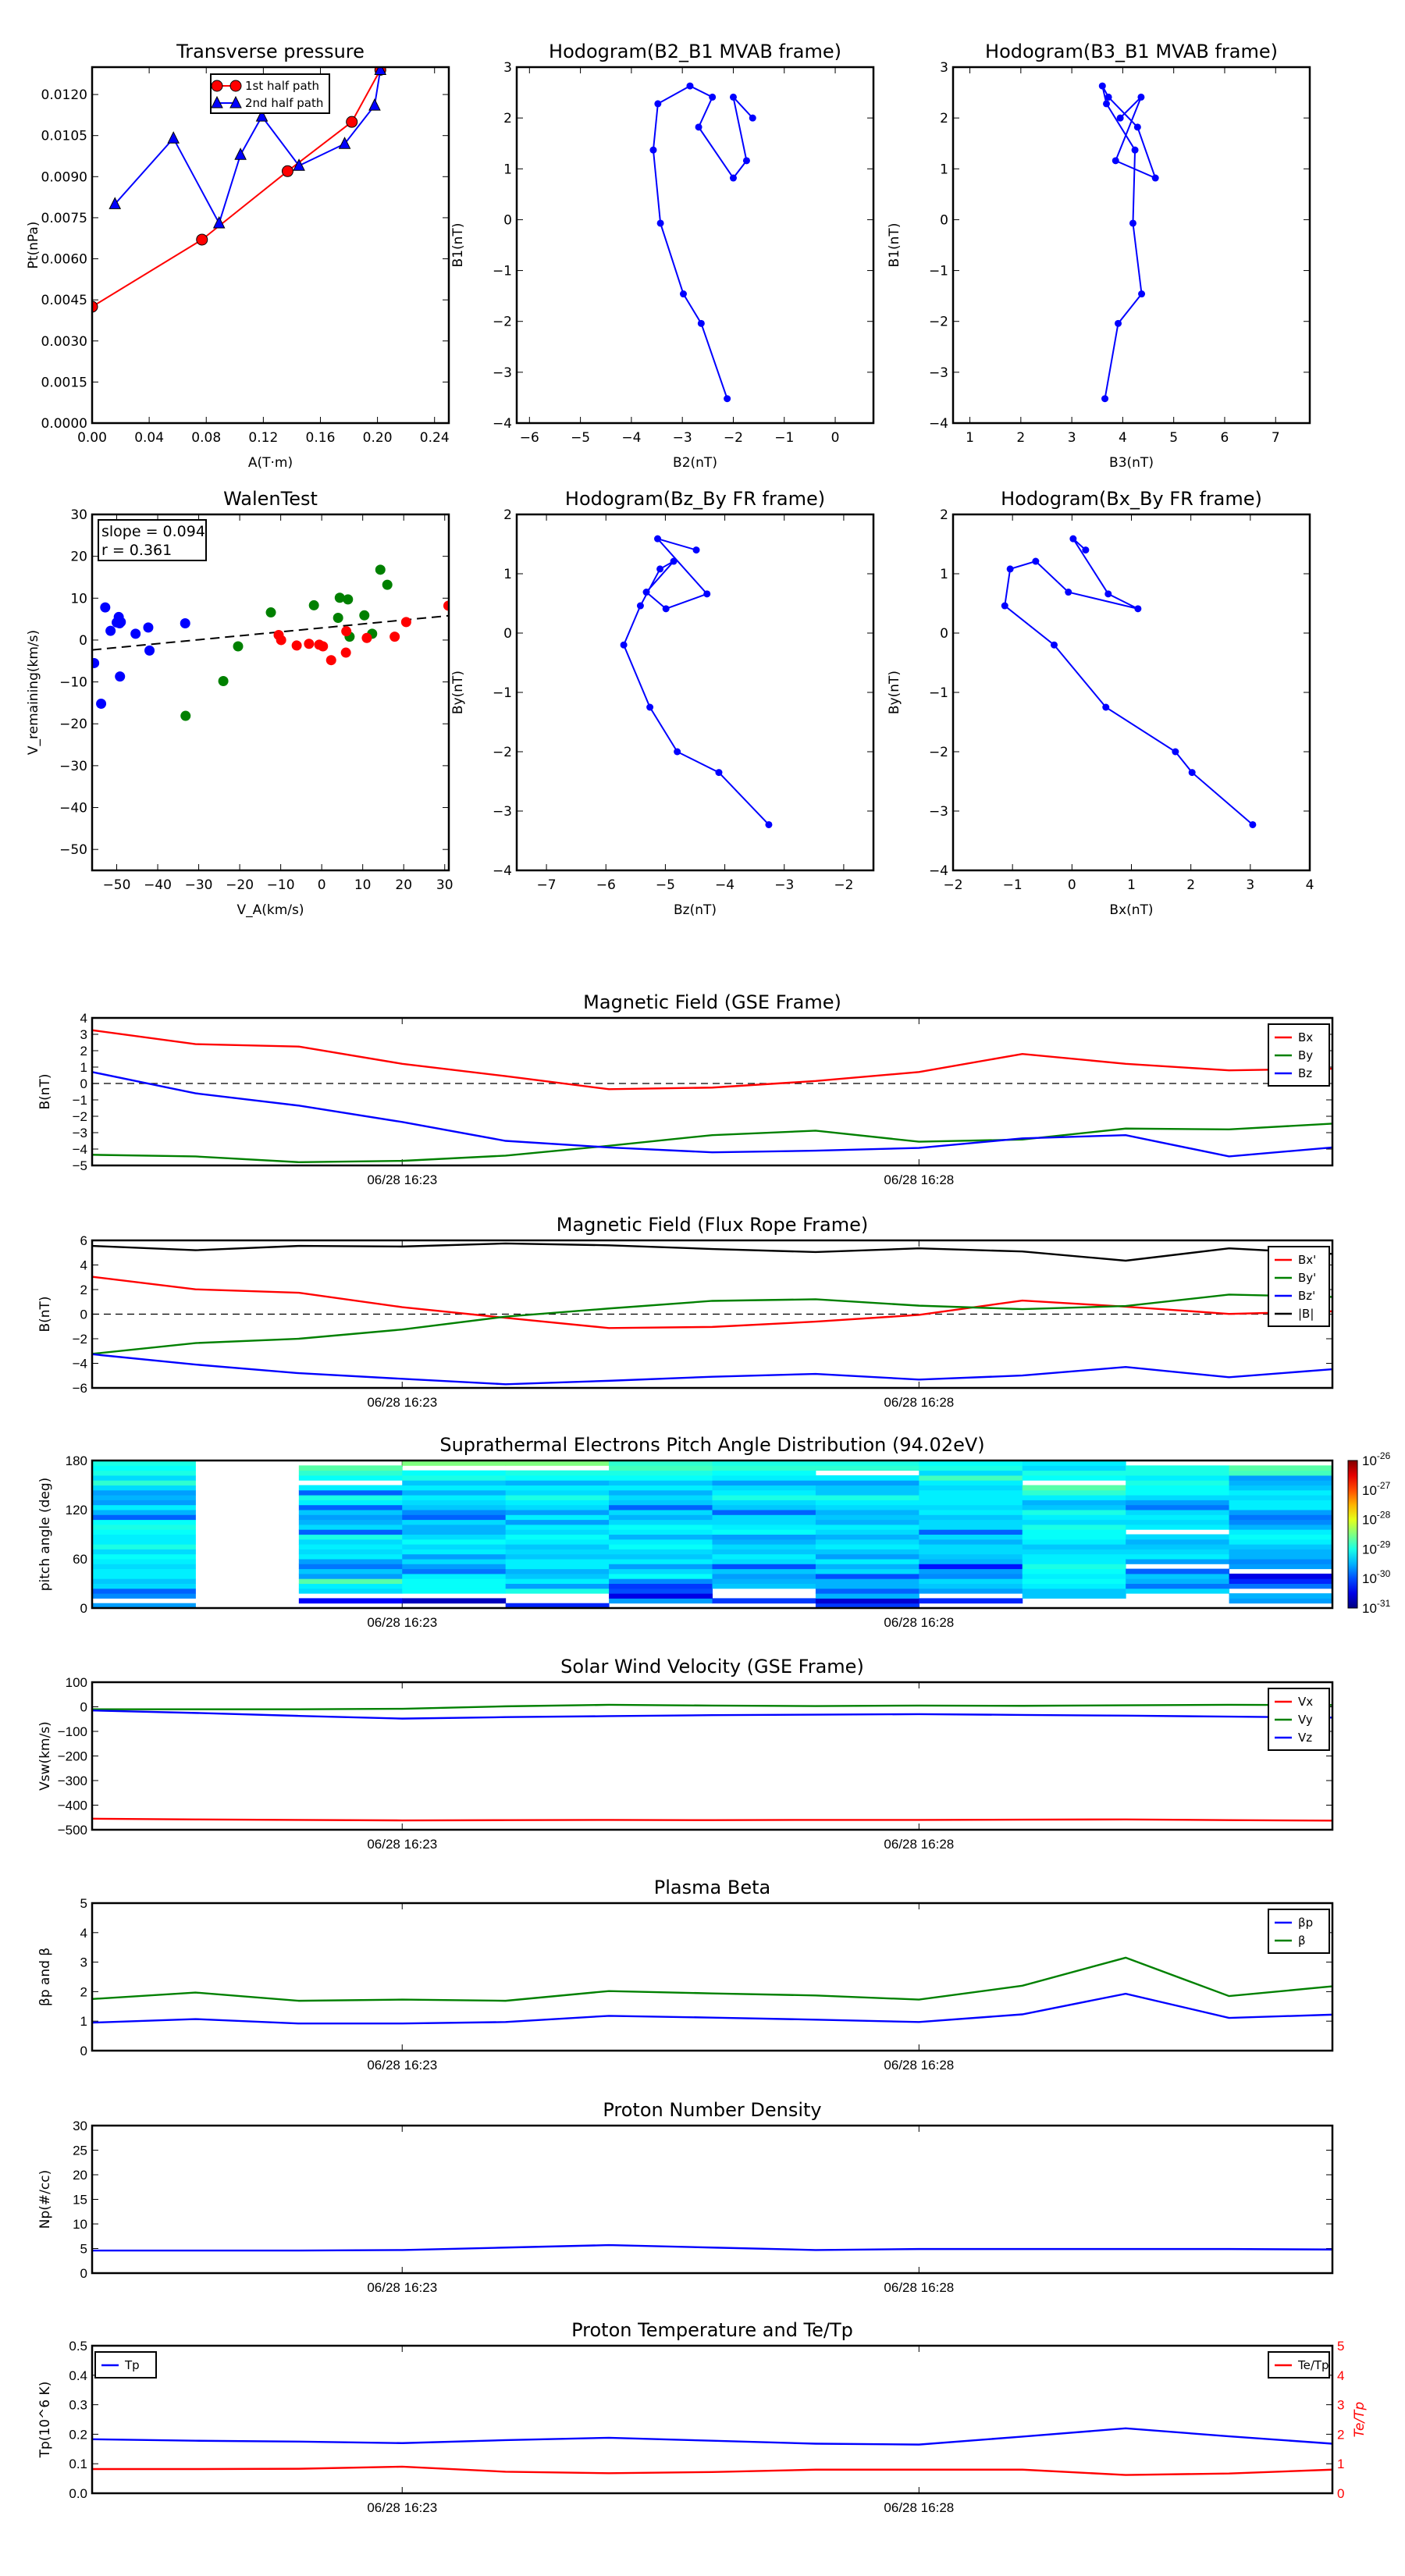  Describe the element at coordinates (64, 177) in the screenshot. I see `y-tick-label: 0.0090` at that location.